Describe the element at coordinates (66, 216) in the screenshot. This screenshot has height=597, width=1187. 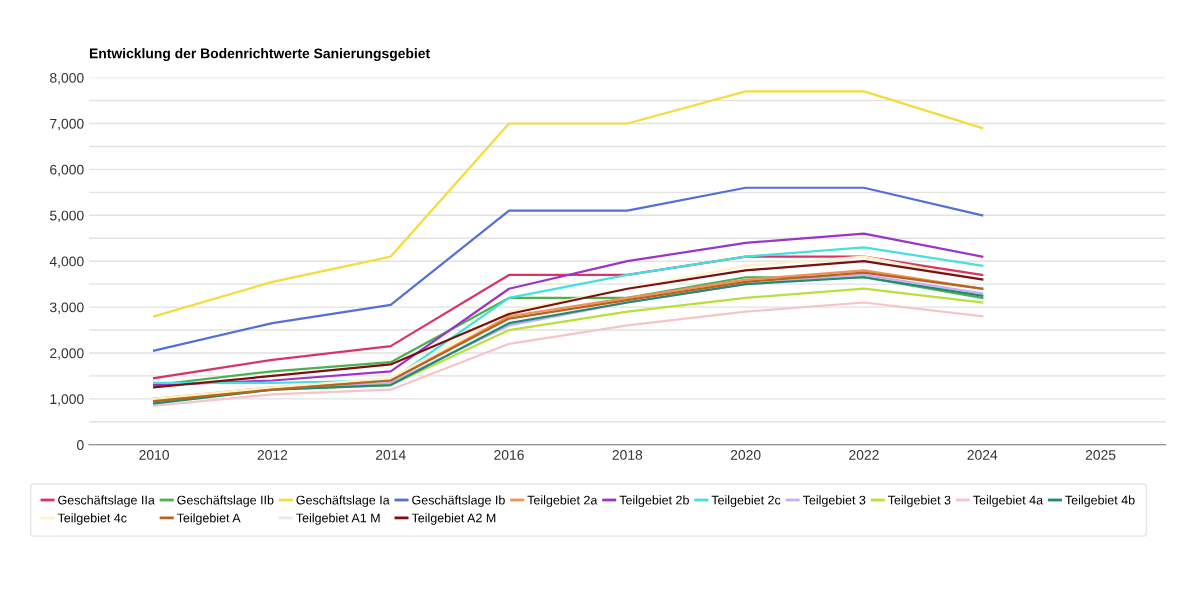
I see `y-tick-label: 5,000` at that location.